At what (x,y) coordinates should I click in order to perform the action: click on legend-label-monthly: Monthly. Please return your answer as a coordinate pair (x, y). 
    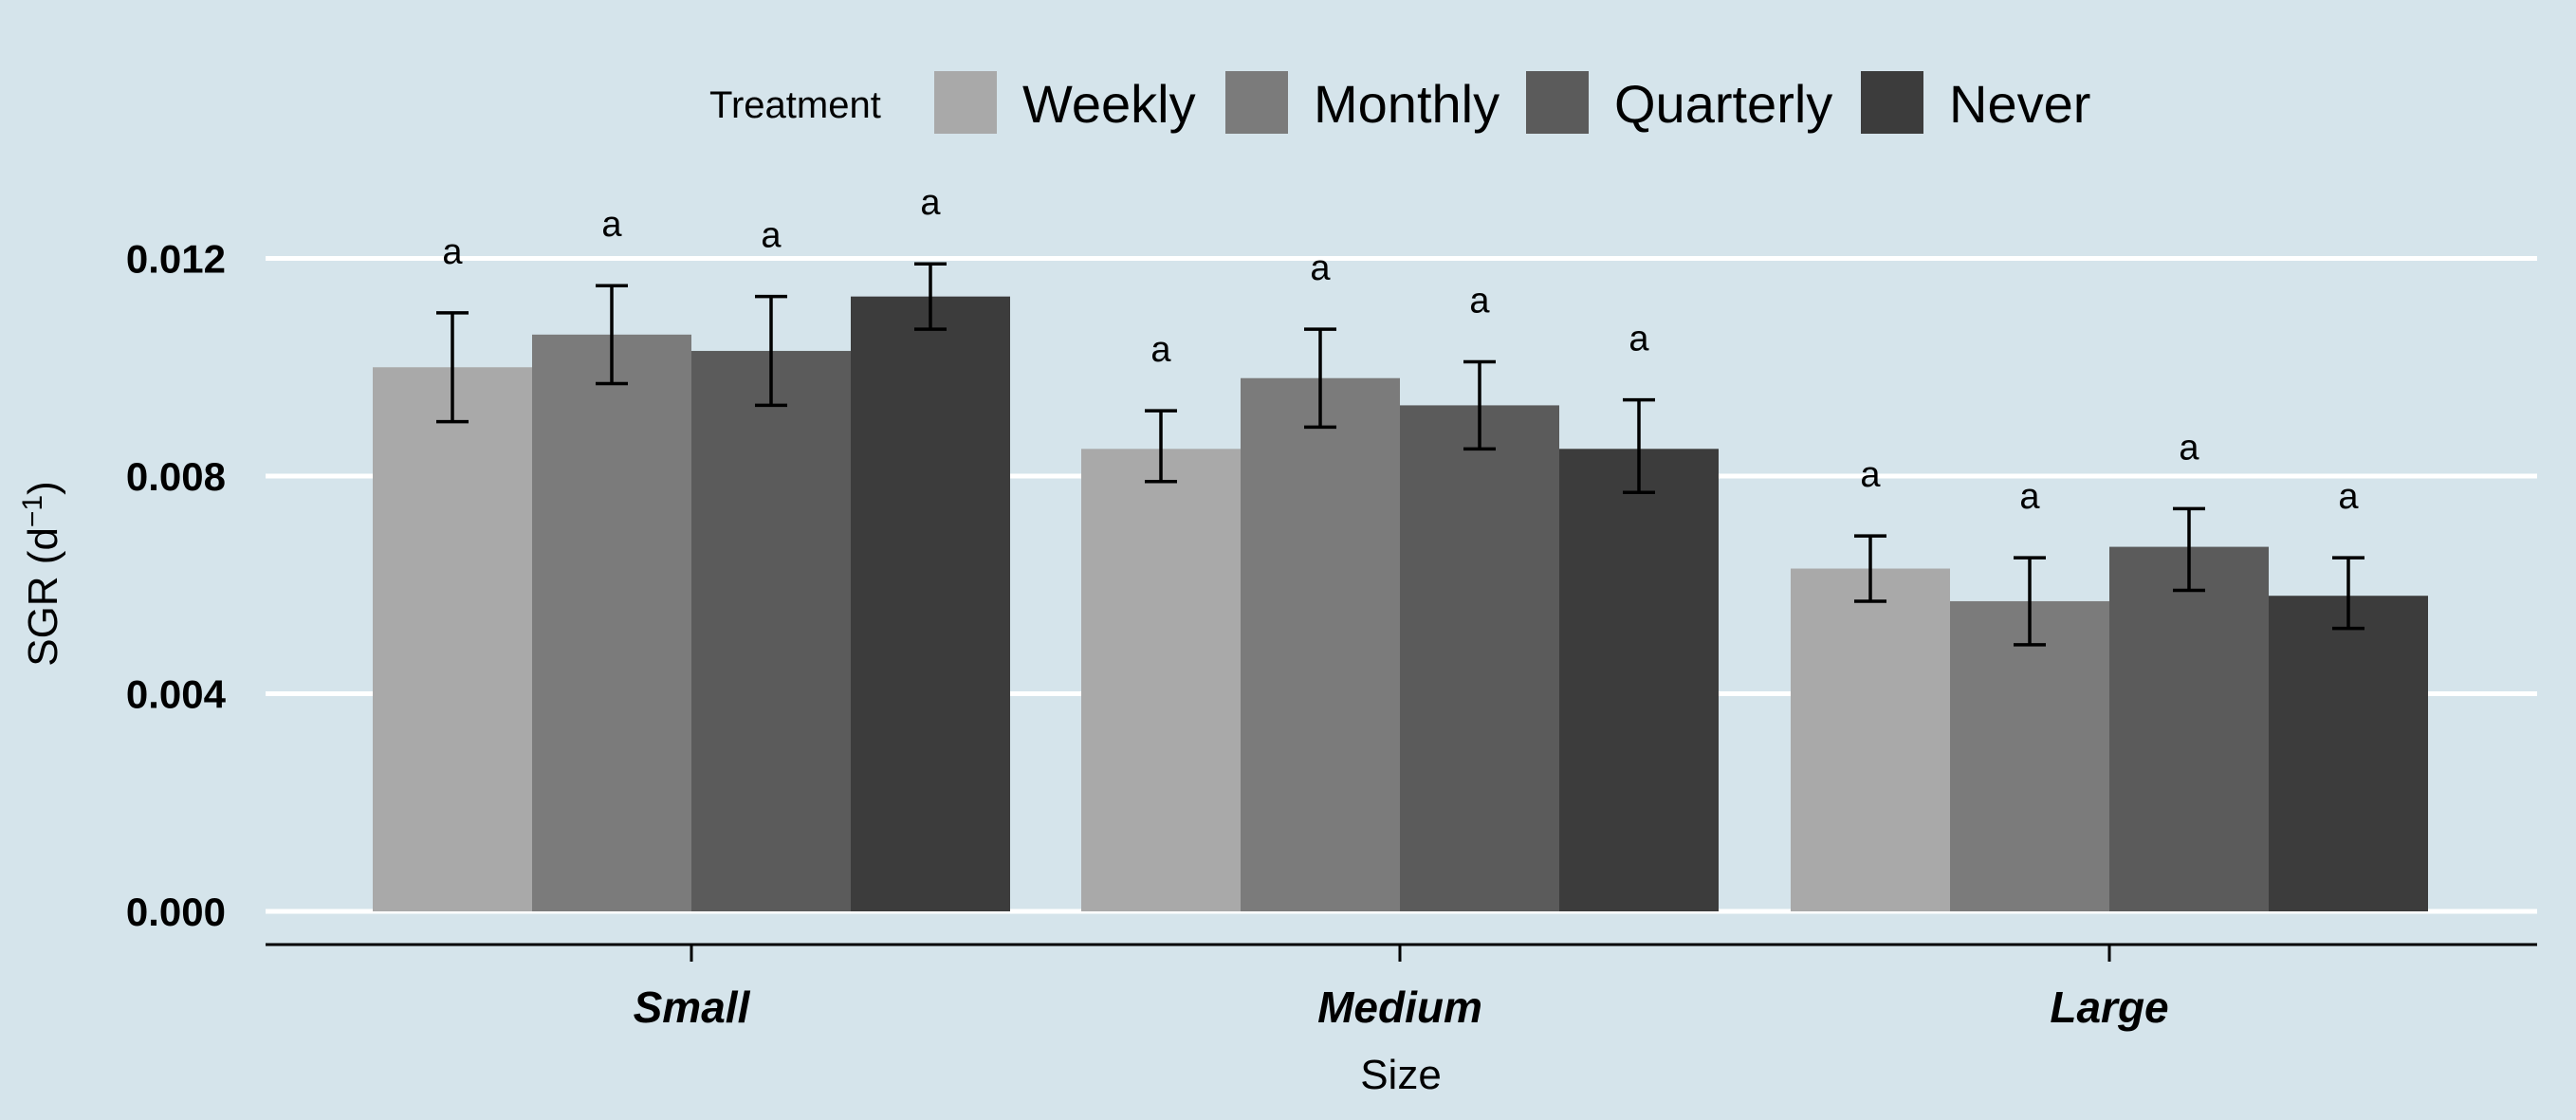
    Looking at the image, I should click on (1407, 104).